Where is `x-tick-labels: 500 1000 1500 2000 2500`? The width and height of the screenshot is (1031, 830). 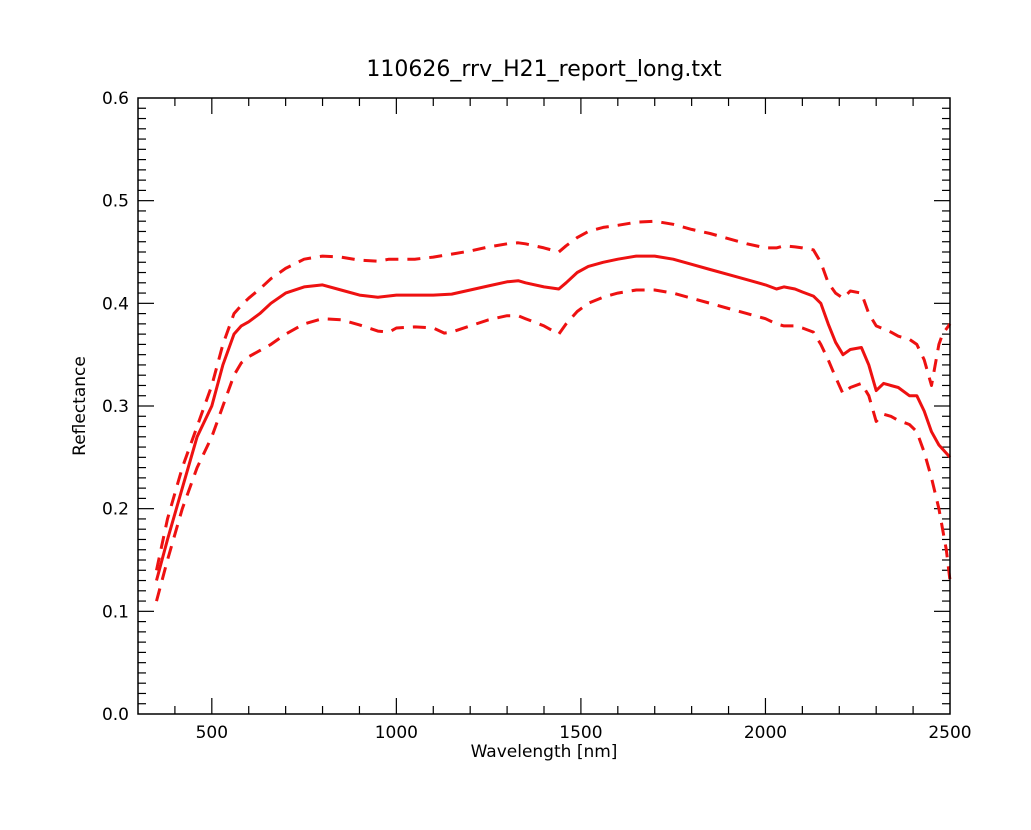 x-tick-labels: 500 1000 1500 2000 2500 is located at coordinates (584, 733).